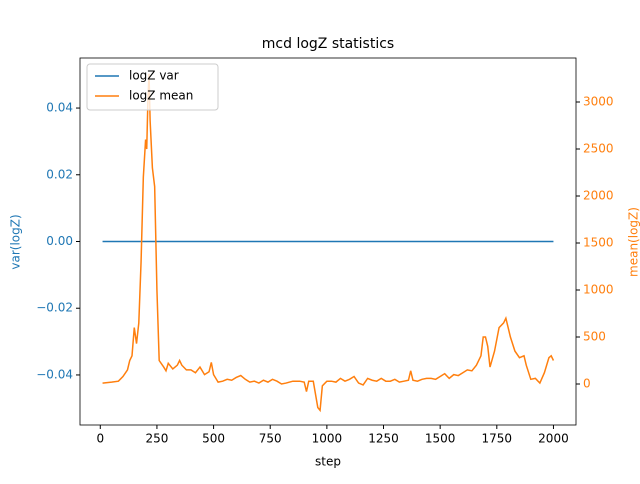 Image resolution: width=640 pixels, height=484 pixels. I want to click on x-tick-label: 1500, so click(440, 439).